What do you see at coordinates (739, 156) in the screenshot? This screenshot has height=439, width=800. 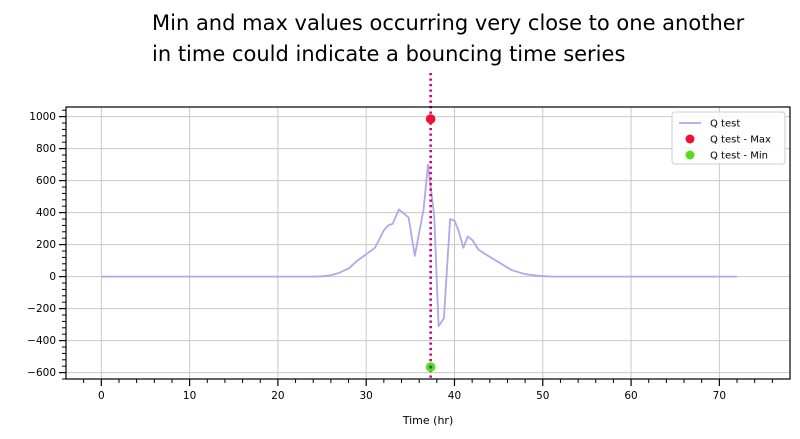 I see `legend-label: Q test - Min` at bounding box center [739, 156].